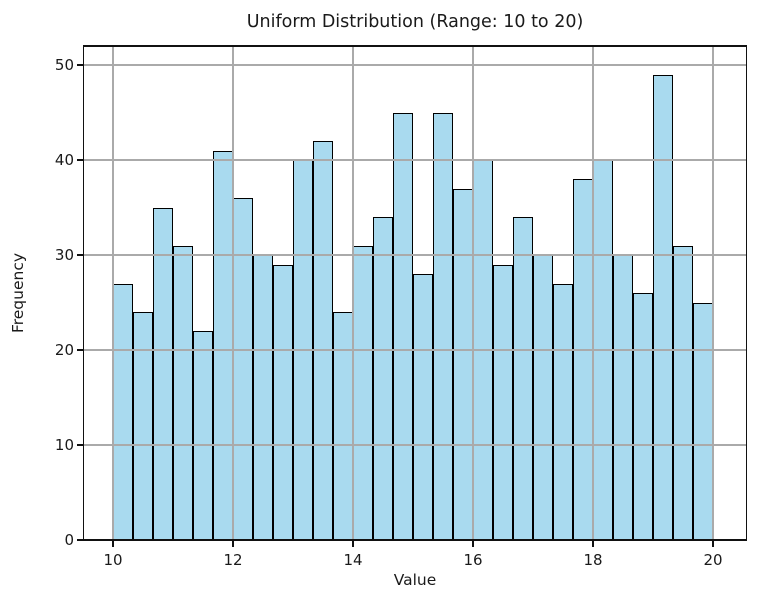 The height and width of the screenshot is (601, 768). Describe the element at coordinates (113, 560) in the screenshot. I see `x-tick-label: 10` at that location.